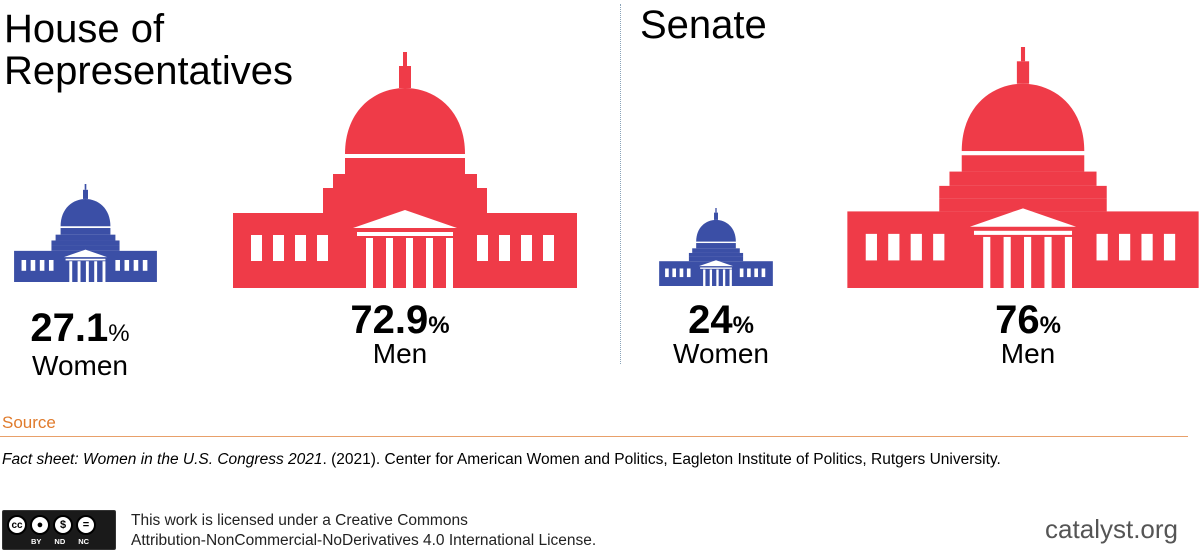 The width and height of the screenshot is (1200, 553). What do you see at coordinates (36, 541) in the screenshot?
I see `badge-by: BY` at bounding box center [36, 541].